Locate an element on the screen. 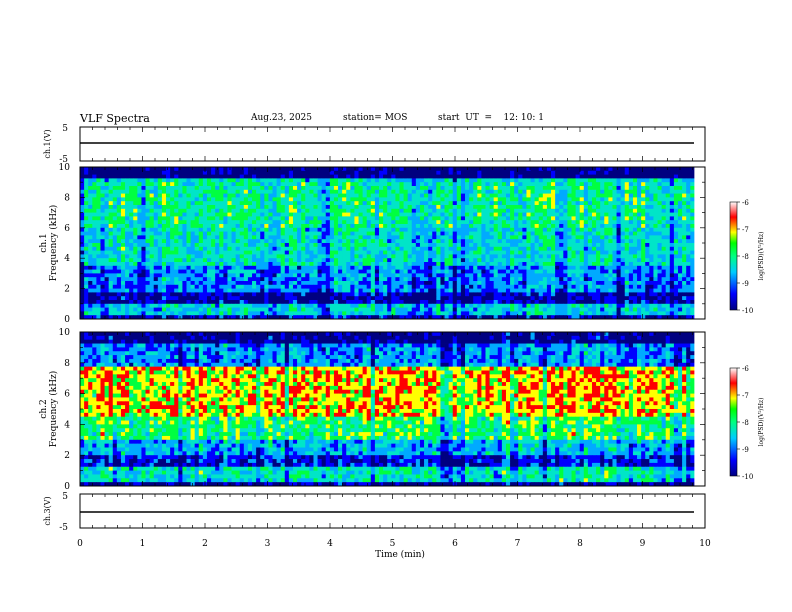  ch2-freq-tick-label: 10 is located at coordinates (65, 333).